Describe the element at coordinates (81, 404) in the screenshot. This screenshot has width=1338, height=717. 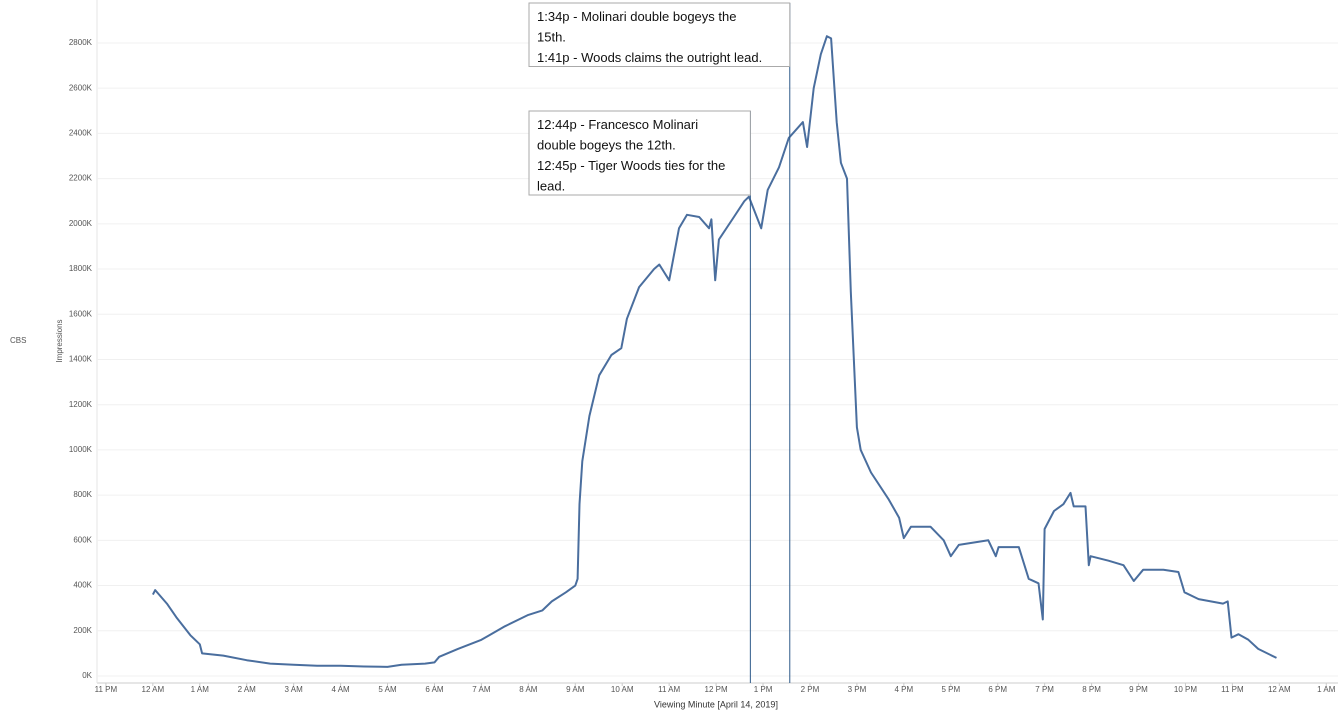
I see `y-tick-label: 1200K` at that location.